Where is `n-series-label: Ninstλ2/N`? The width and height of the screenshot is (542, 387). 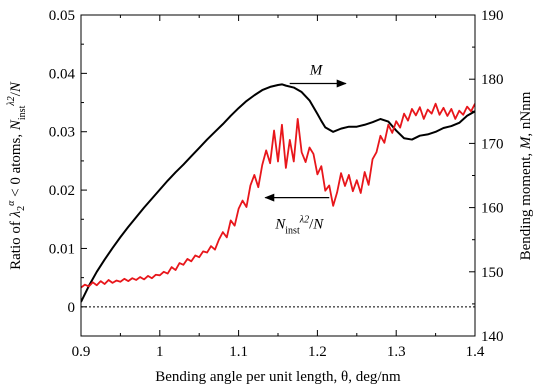 n-series-label: Ninstλ2/N is located at coordinates (299, 226).